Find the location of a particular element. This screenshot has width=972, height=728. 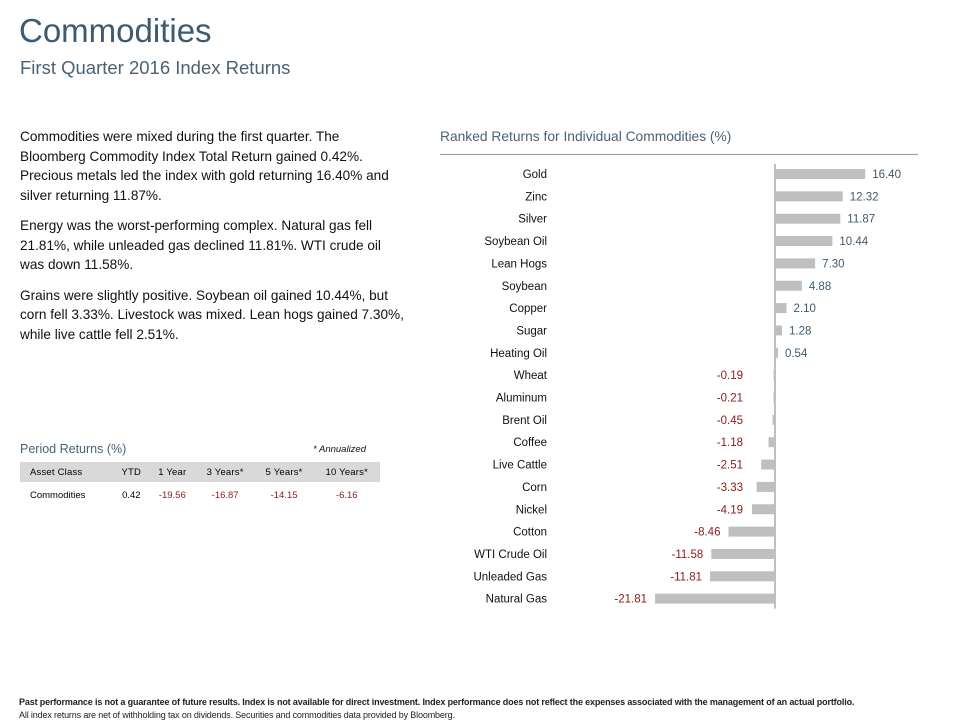

column-header: 3 Years* is located at coordinates (225, 472).